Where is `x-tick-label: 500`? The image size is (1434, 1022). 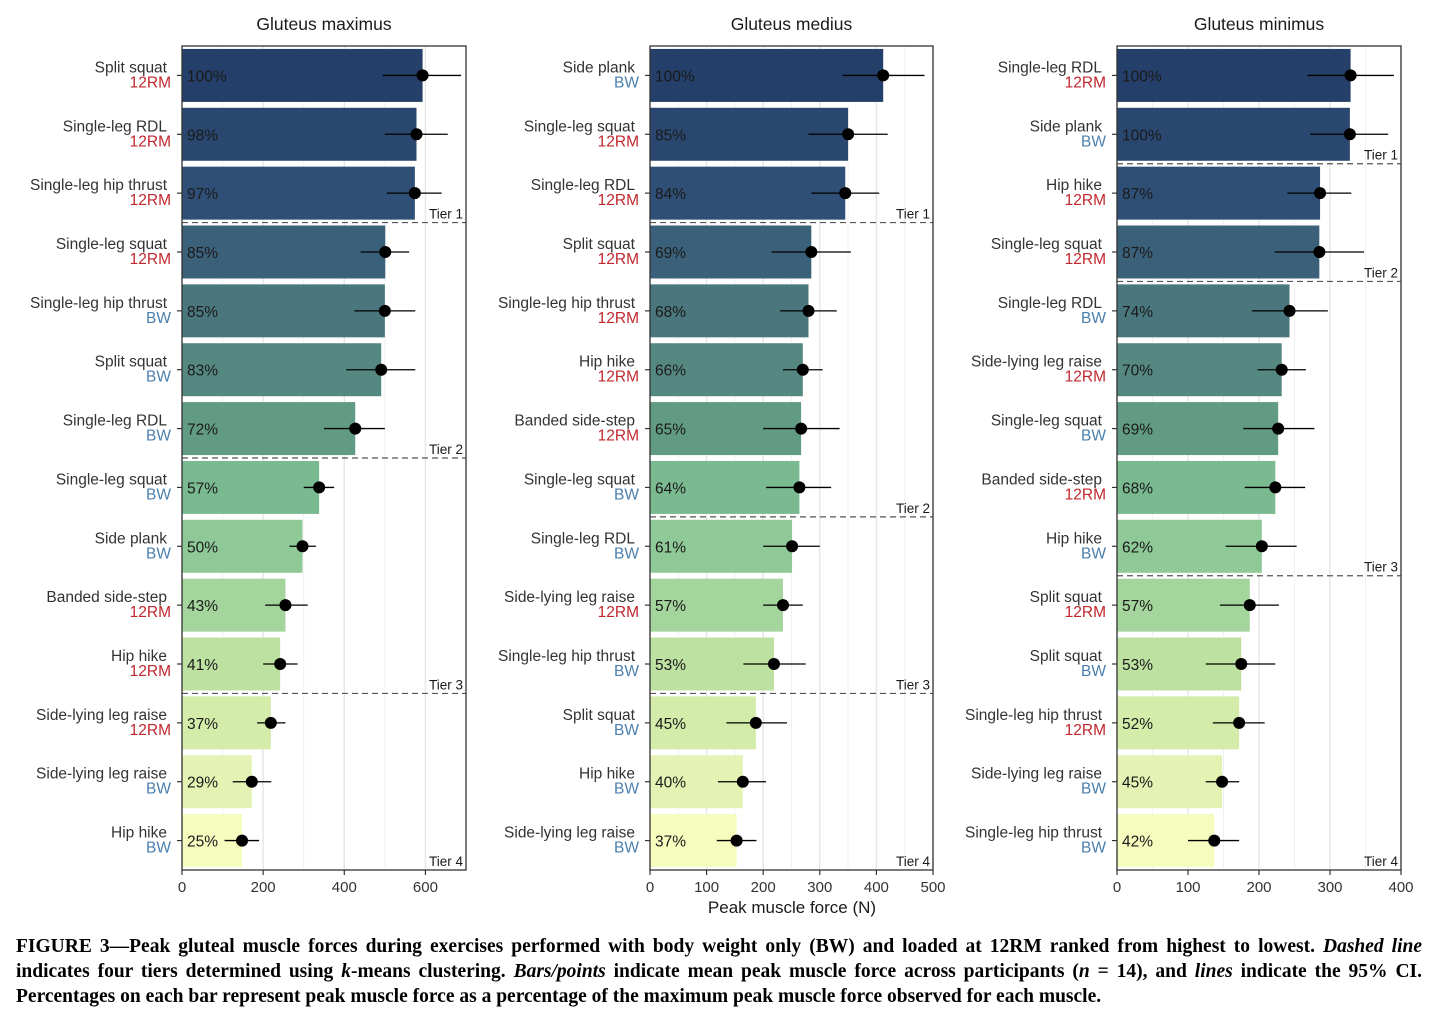
x-tick-label: 500 is located at coordinates (932, 887).